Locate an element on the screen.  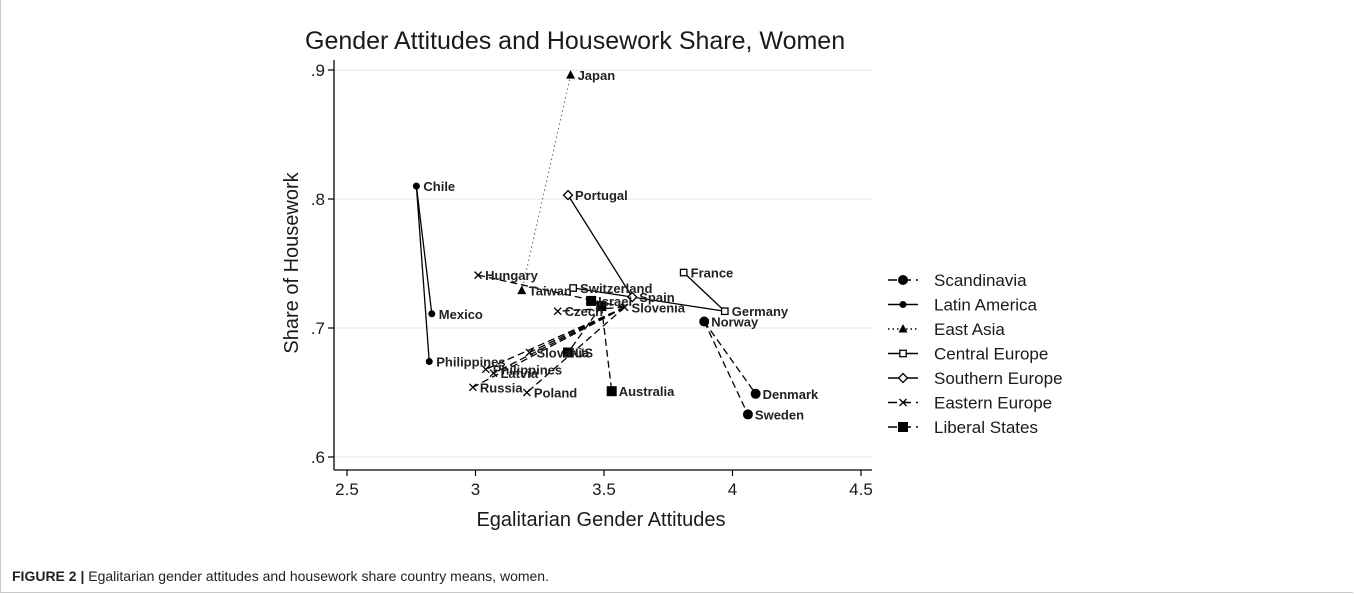
legend-item: Southern Europe is located at coordinates (975, 378).